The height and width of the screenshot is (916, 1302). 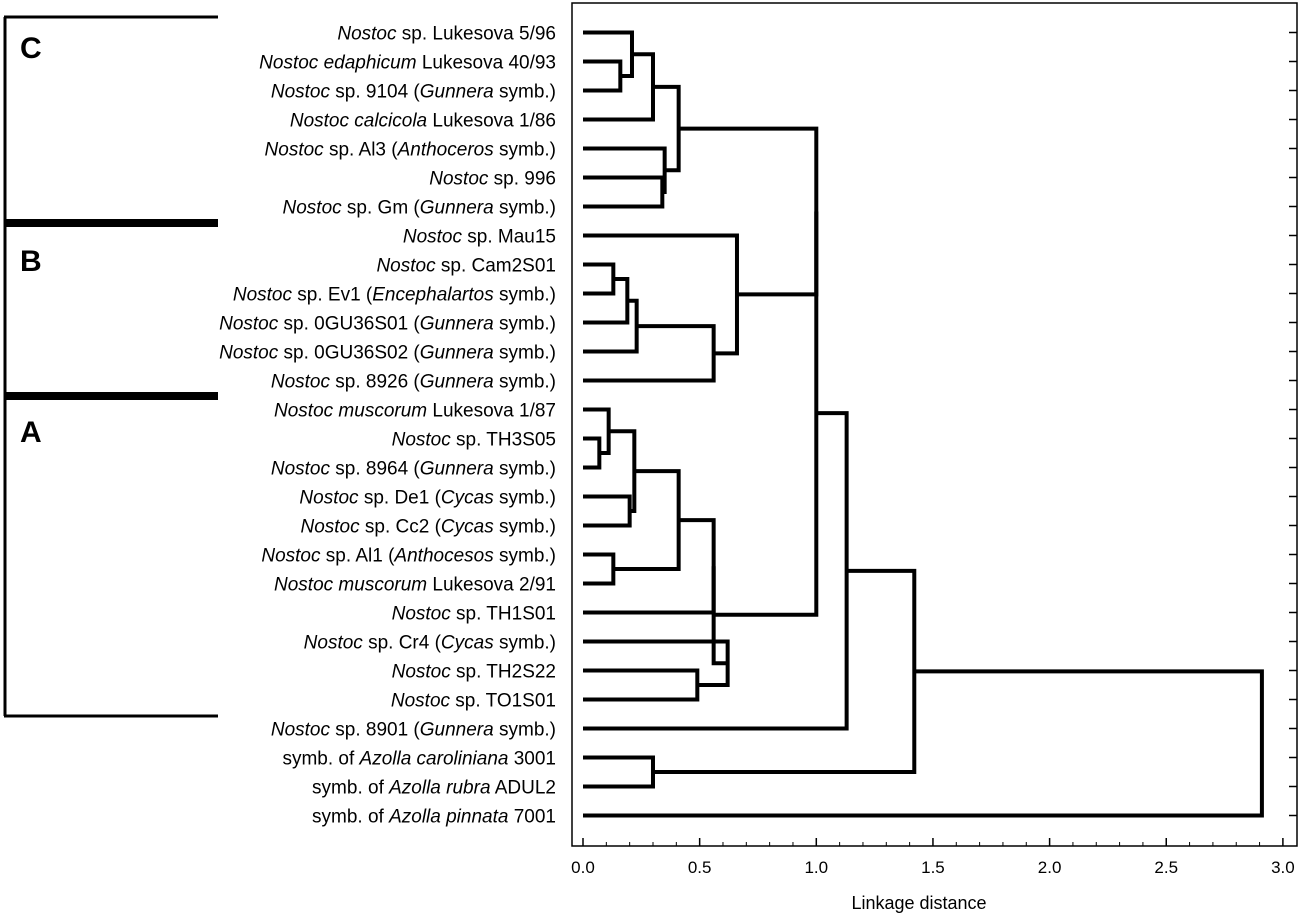 I want to click on leaf-label: Nostoc muscorum Lukesova 2/91, so click(x=415, y=585).